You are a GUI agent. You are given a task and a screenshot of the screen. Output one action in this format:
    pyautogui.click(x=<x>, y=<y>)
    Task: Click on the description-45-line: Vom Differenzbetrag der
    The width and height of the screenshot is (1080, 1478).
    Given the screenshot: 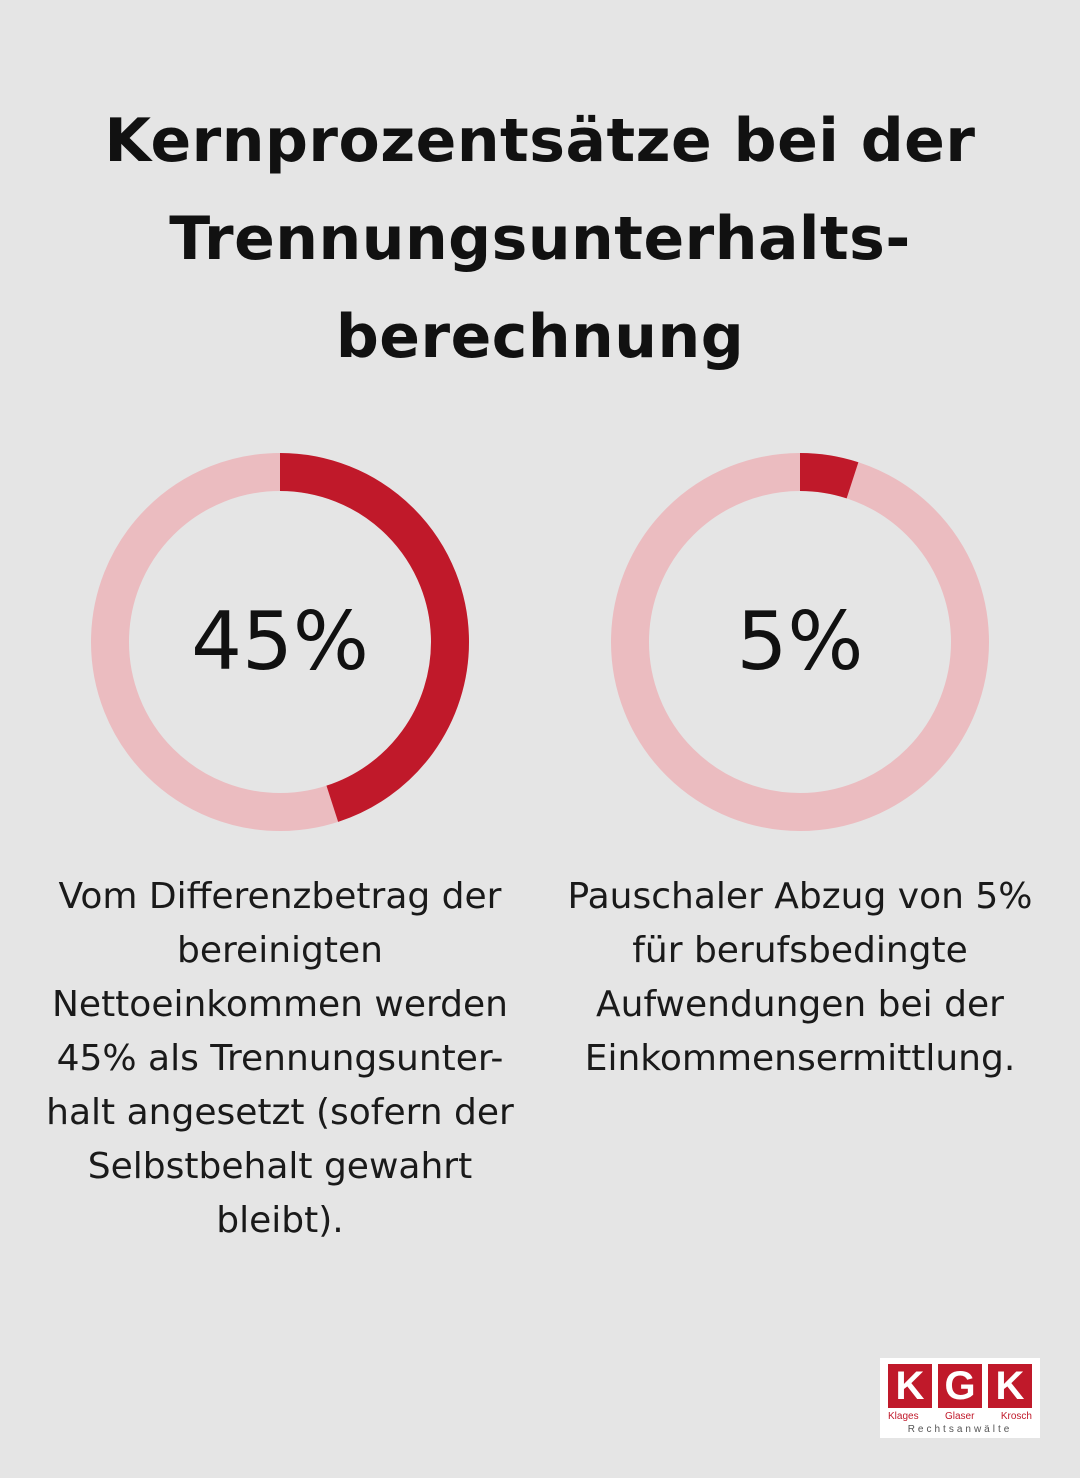 What is the action you would take?
    pyautogui.click(x=280, y=896)
    